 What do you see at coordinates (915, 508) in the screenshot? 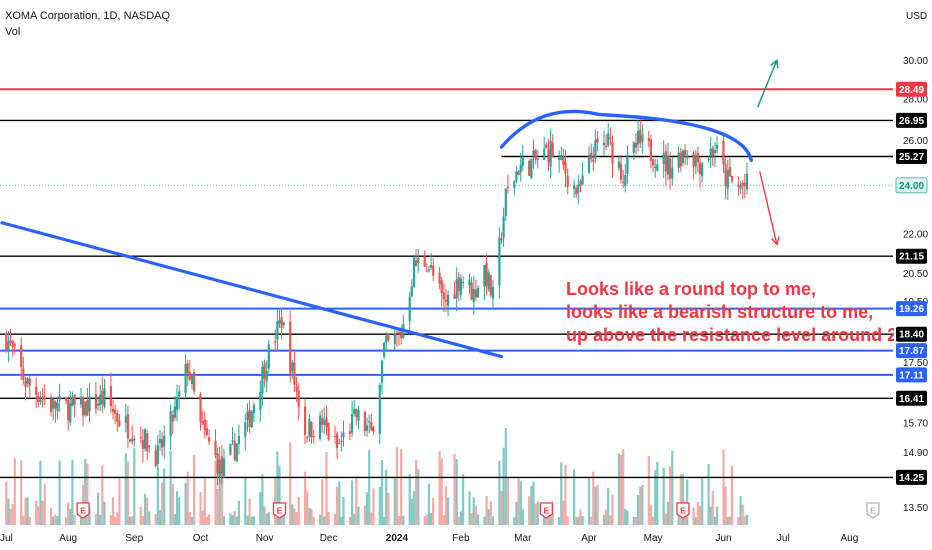
I see `price-tick-label: 13.50` at bounding box center [915, 508].